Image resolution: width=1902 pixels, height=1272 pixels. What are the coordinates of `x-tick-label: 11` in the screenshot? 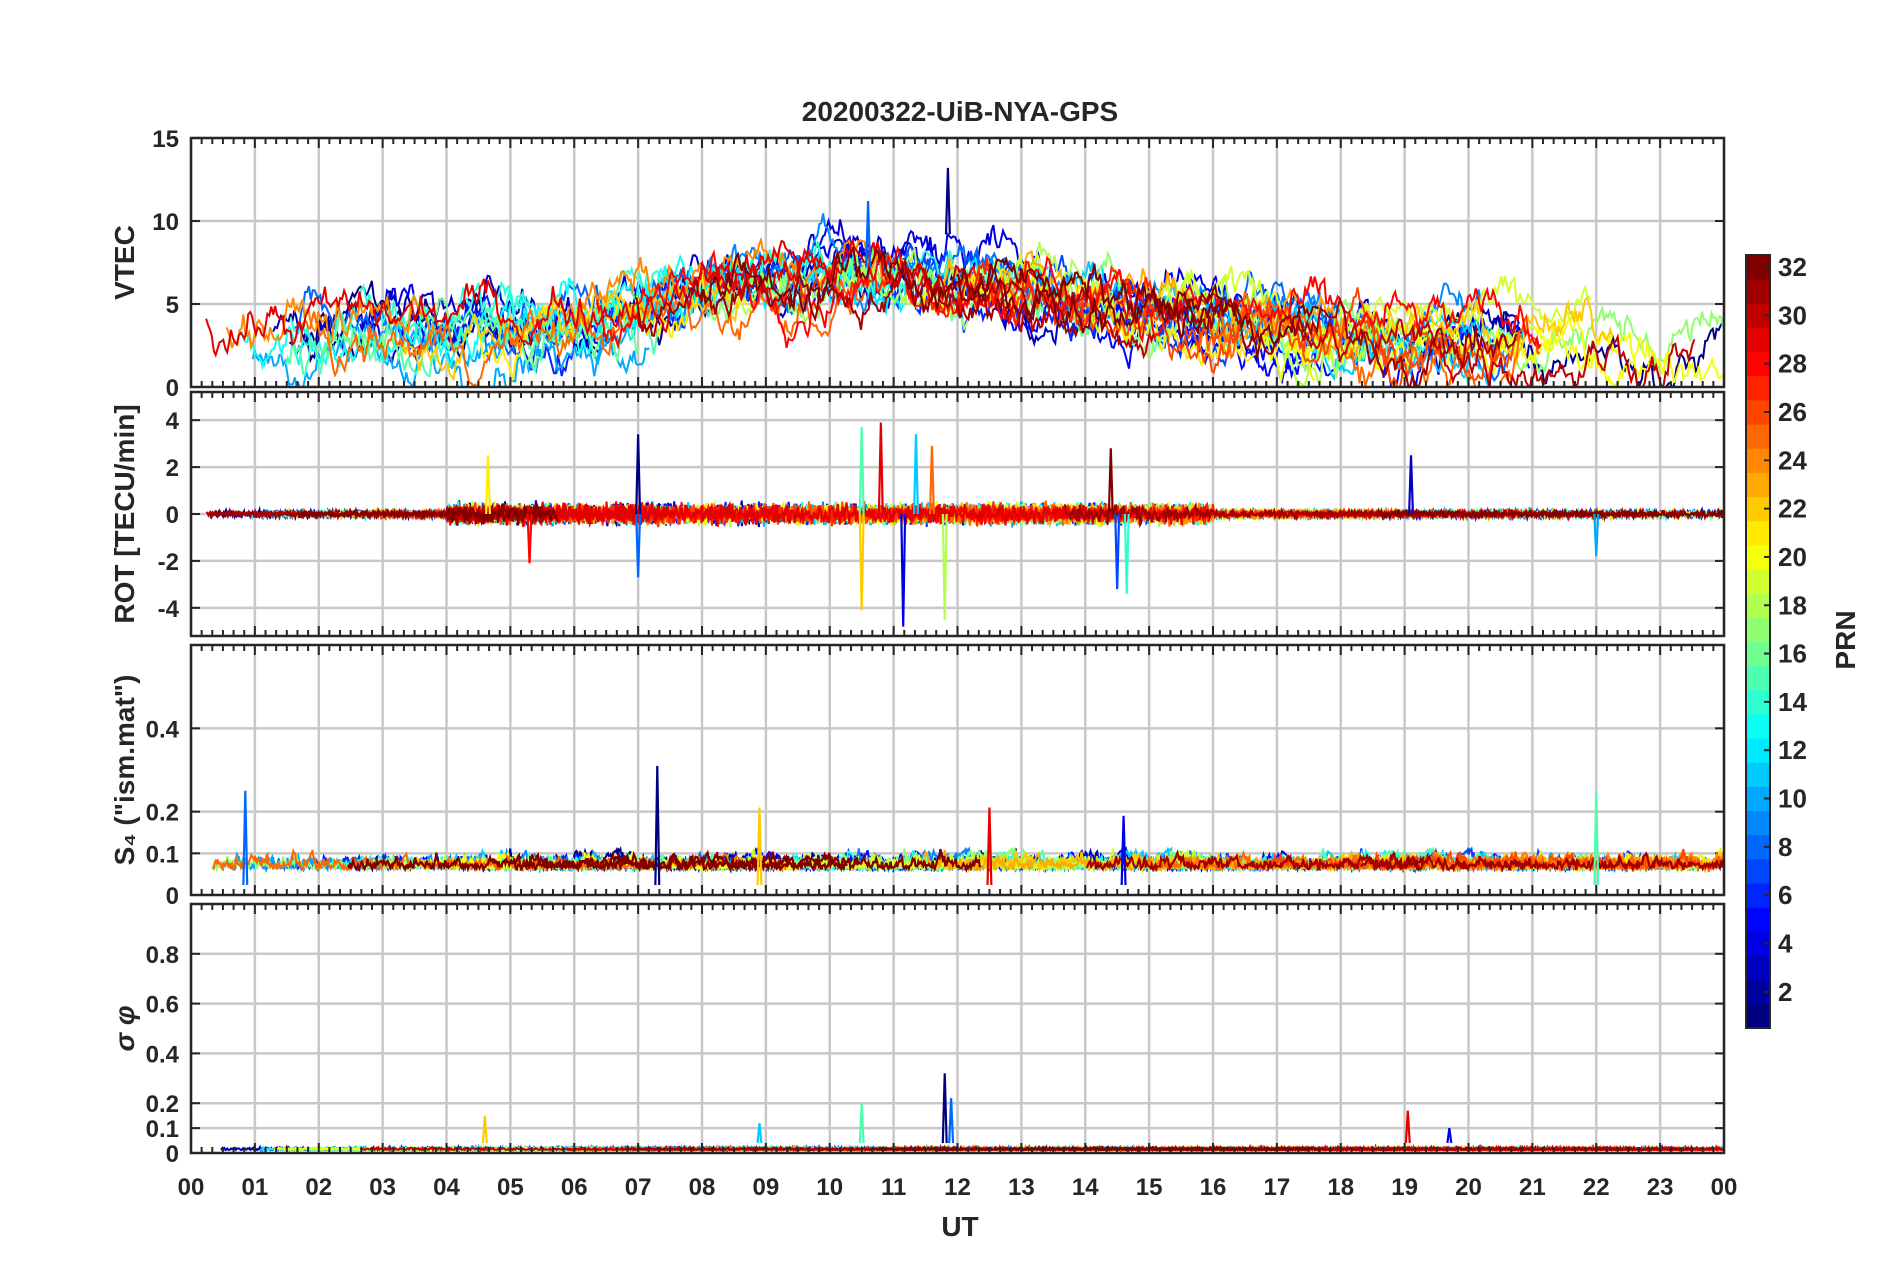 It's located at (893, 1187).